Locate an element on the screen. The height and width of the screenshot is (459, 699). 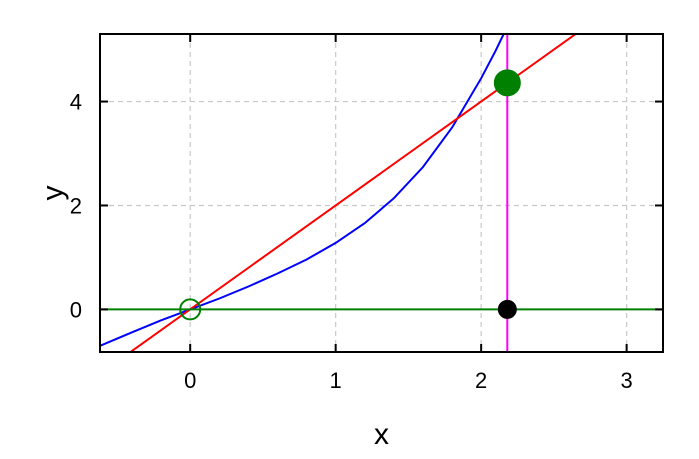
x-tick-label: 2 is located at coordinates (481, 380).